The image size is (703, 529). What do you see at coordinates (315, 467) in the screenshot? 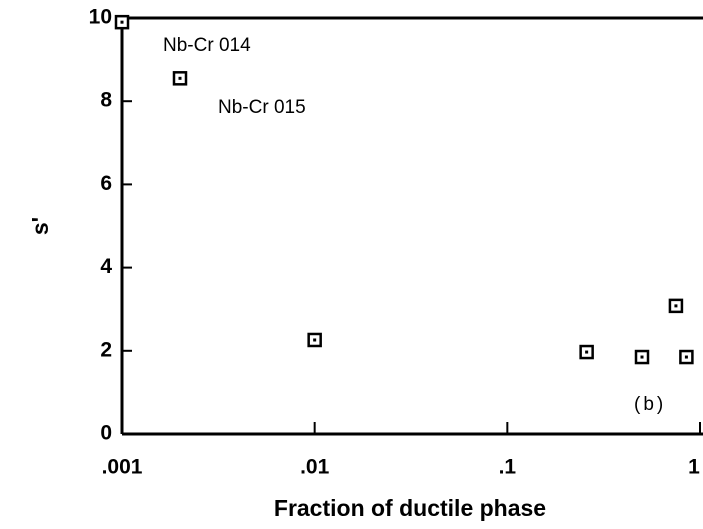
I see `x-tick-label: .01` at bounding box center [315, 467].